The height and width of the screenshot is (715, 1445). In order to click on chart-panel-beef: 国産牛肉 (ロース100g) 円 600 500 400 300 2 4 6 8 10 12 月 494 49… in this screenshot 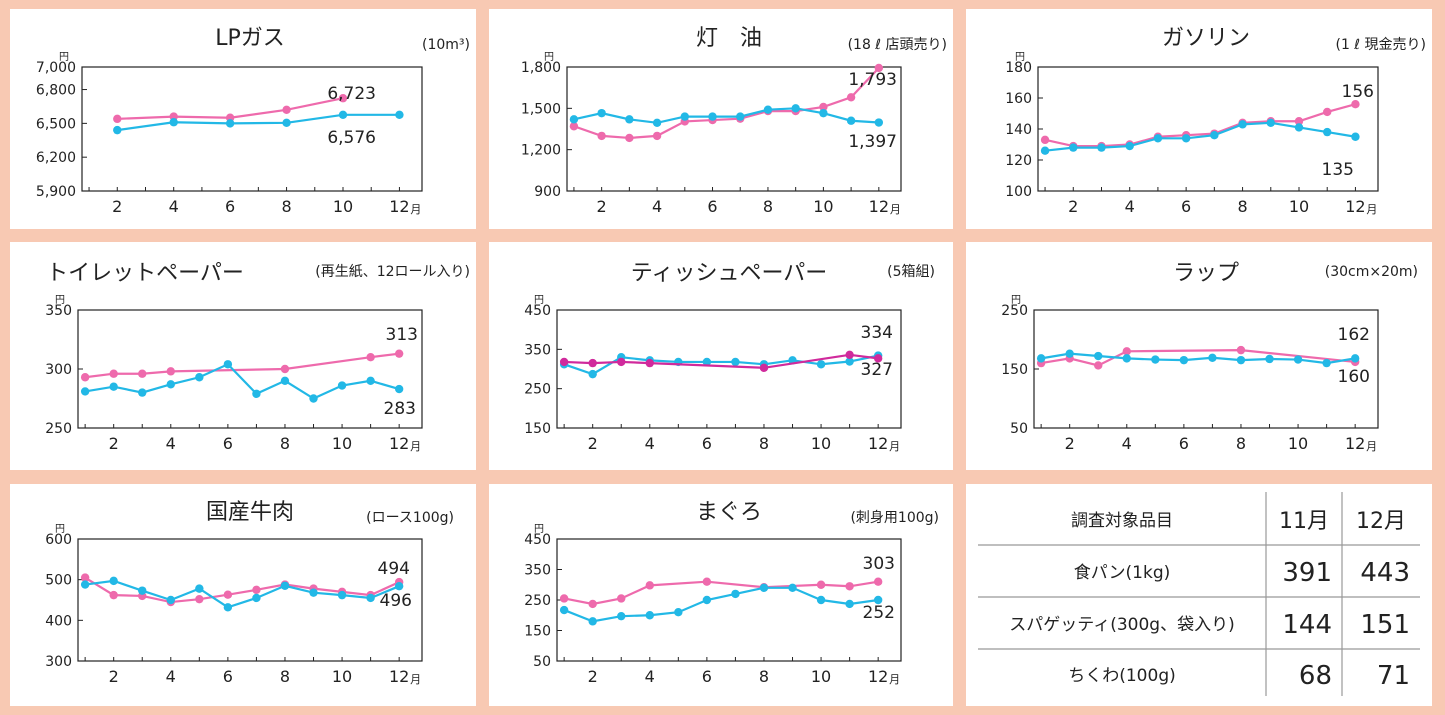, I will do `click(243, 595)`.